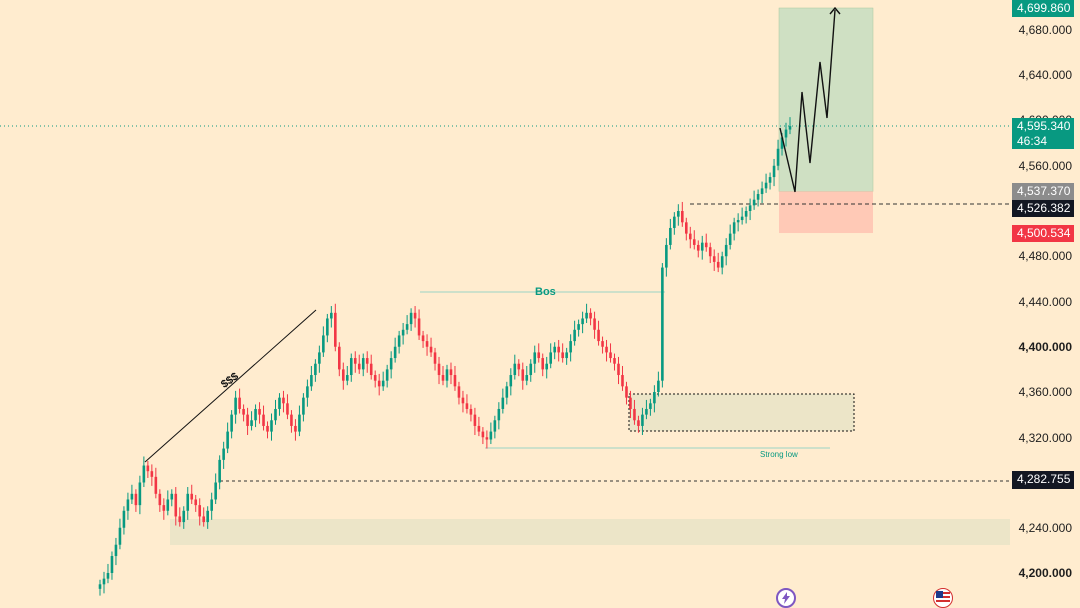 The height and width of the screenshot is (608, 1080). I want to click on flash-icon, so click(786, 598).